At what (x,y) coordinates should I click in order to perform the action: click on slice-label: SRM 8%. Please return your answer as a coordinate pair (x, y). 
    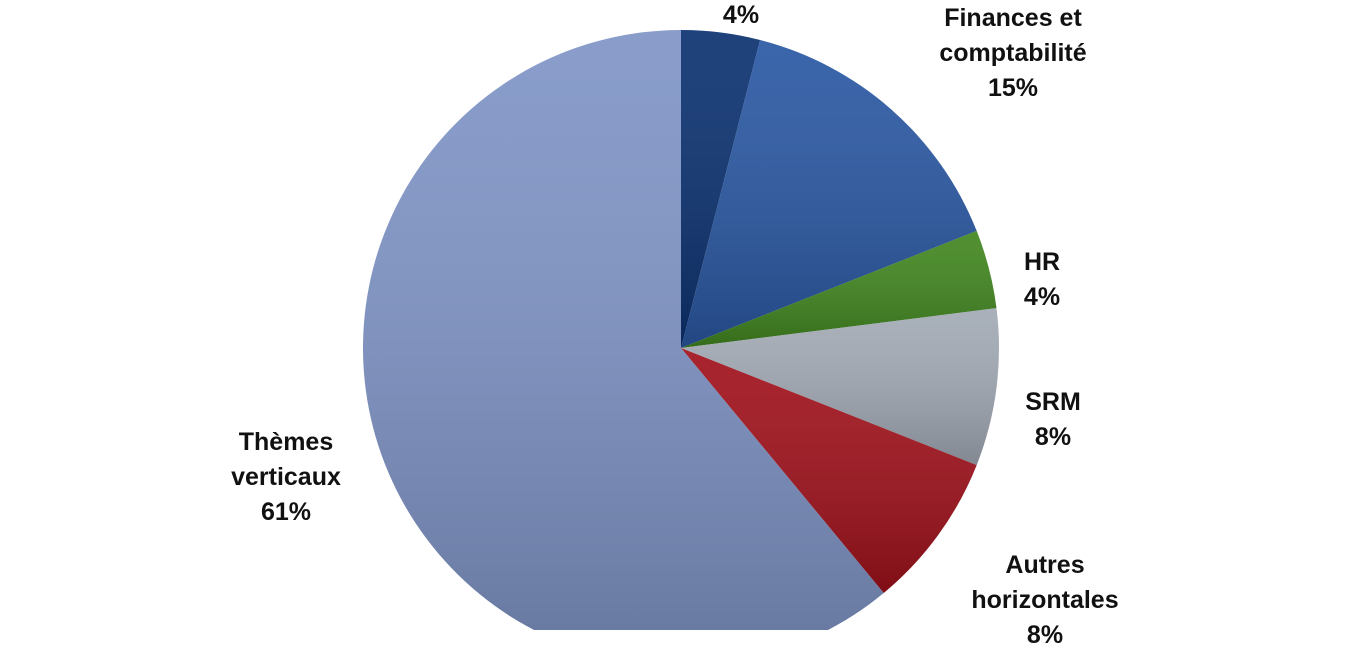
    Looking at the image, I should click on (1053, 420).